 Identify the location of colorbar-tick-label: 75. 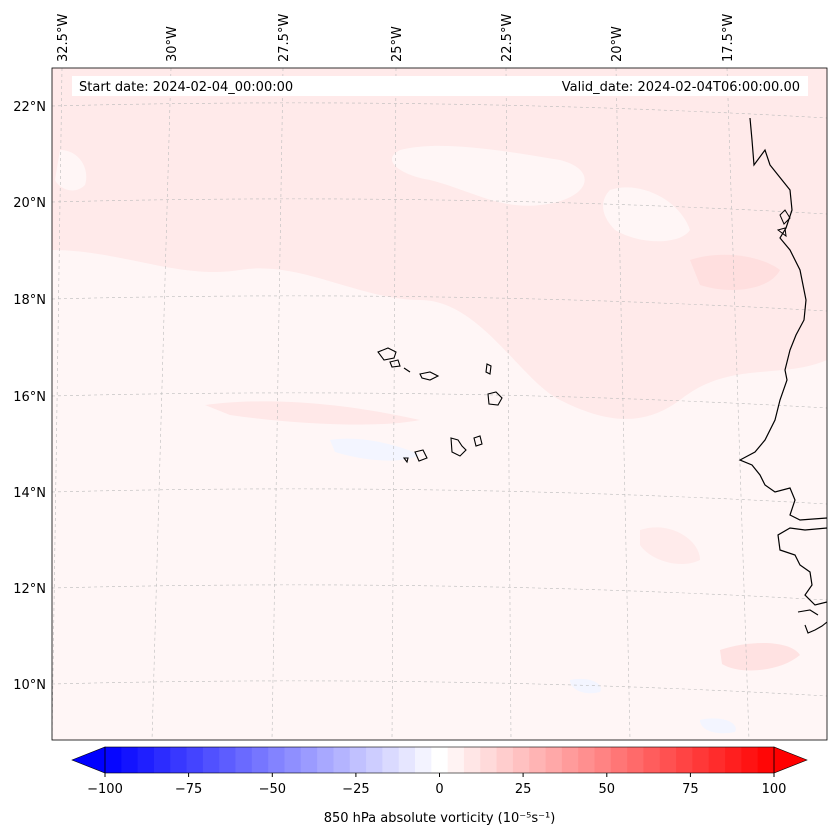
(690, 789).